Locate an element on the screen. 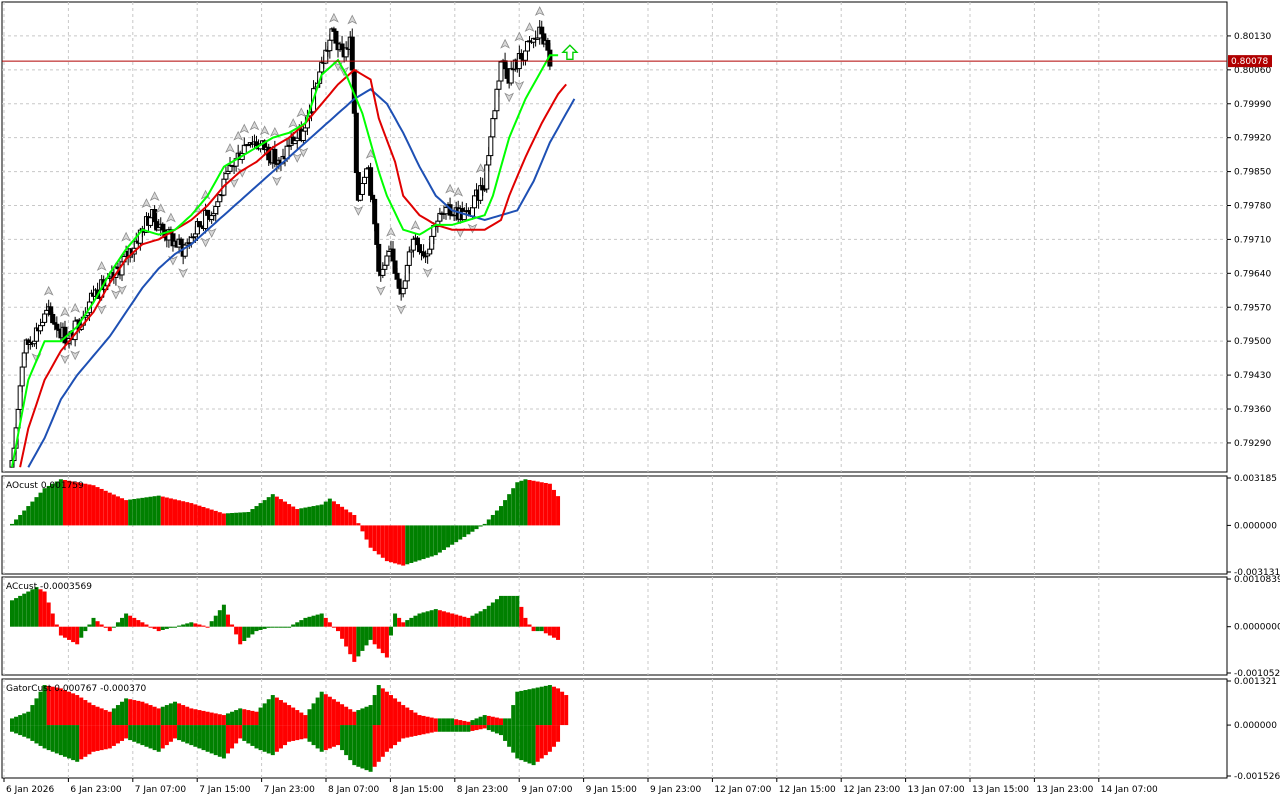 The image size is (1280, 800). price-axis-label: 0.79640 is located at coordinates (1252, 274).